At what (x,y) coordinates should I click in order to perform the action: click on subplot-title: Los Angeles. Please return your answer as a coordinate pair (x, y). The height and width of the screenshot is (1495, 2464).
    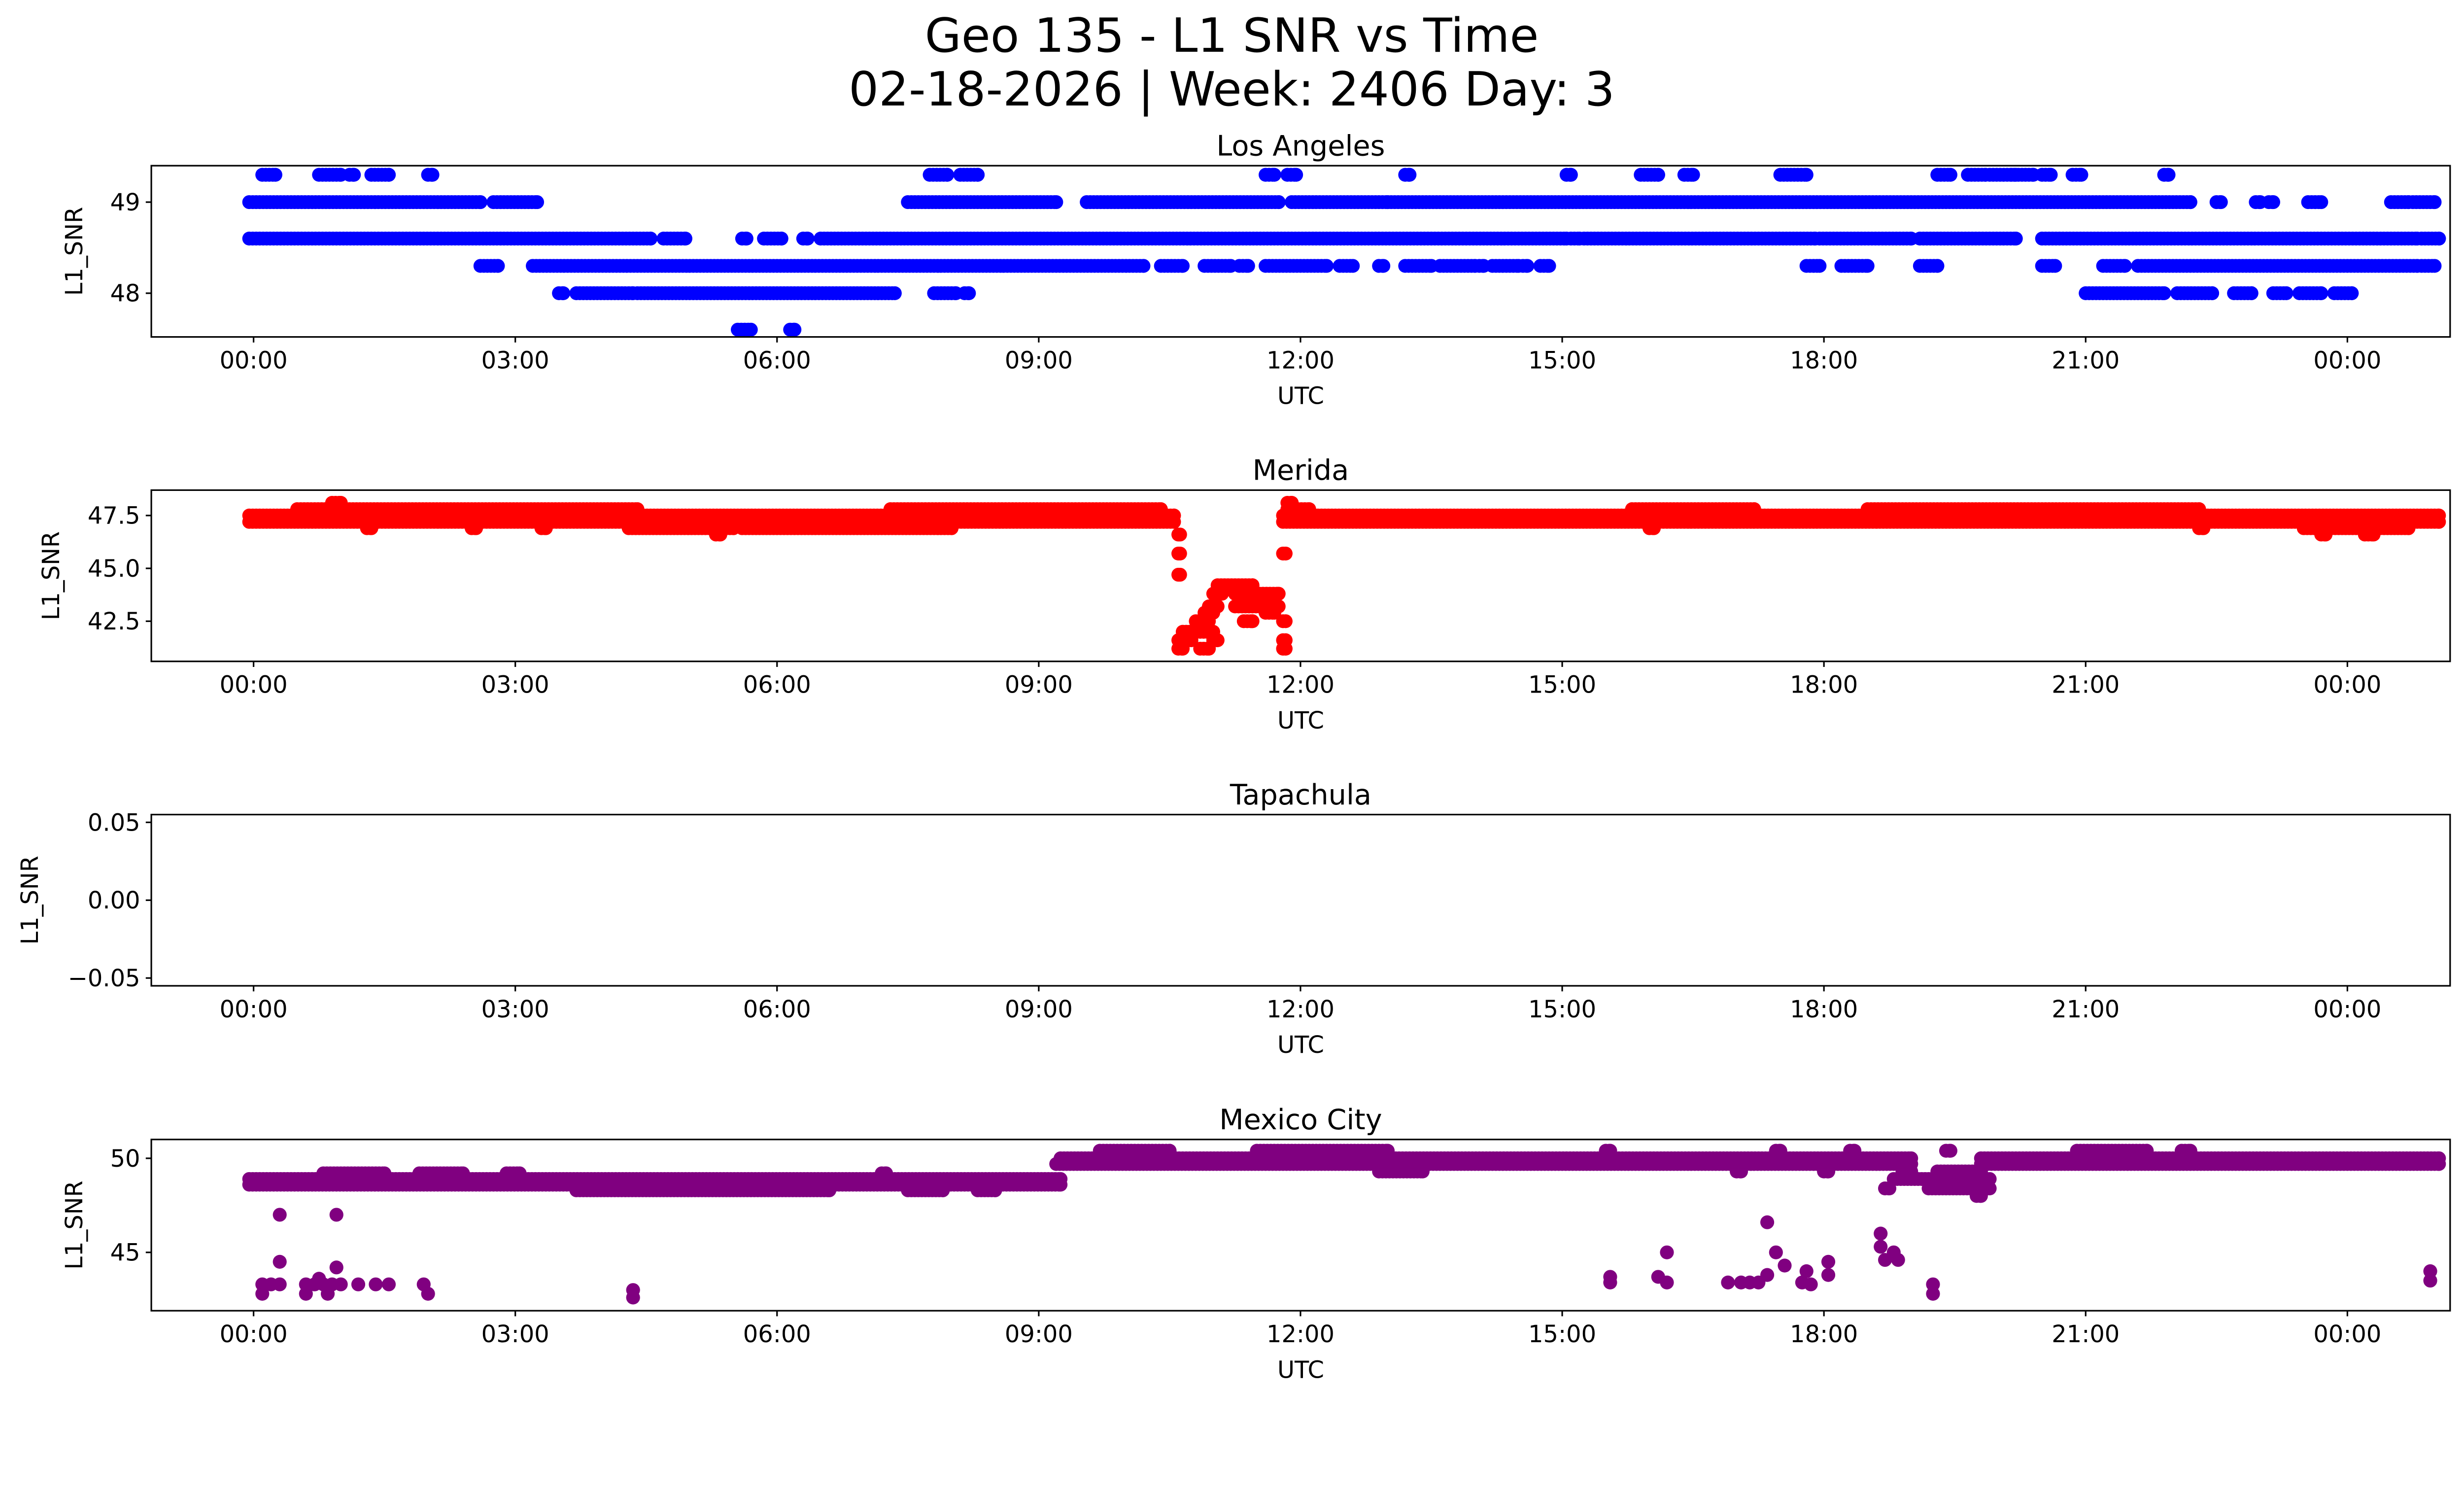
    Looking at the image, I should click on (1300, 145).